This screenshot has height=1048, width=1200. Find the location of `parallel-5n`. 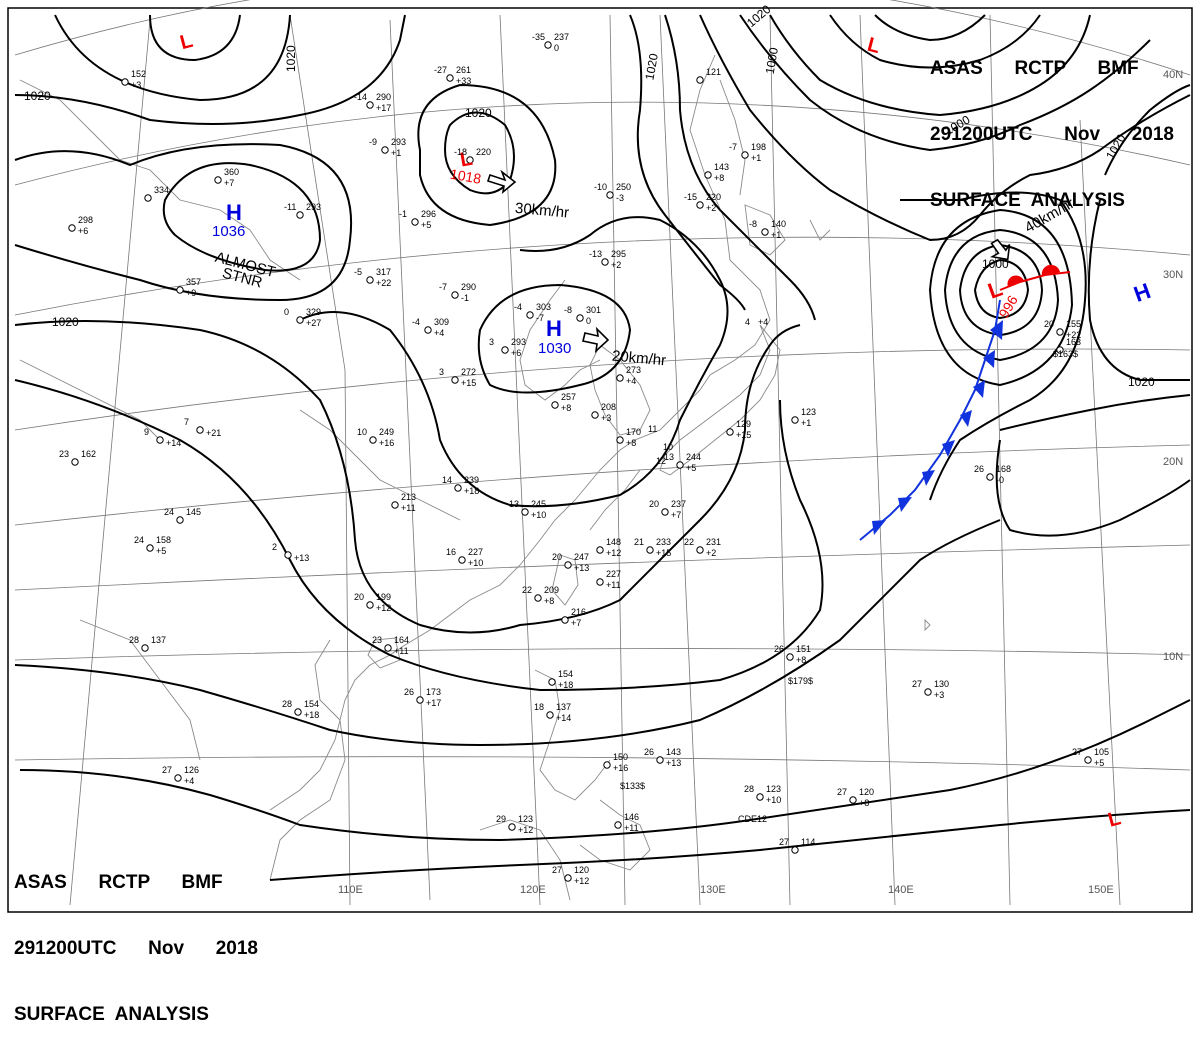

parallel-5n is located at coordinates (602, 763).